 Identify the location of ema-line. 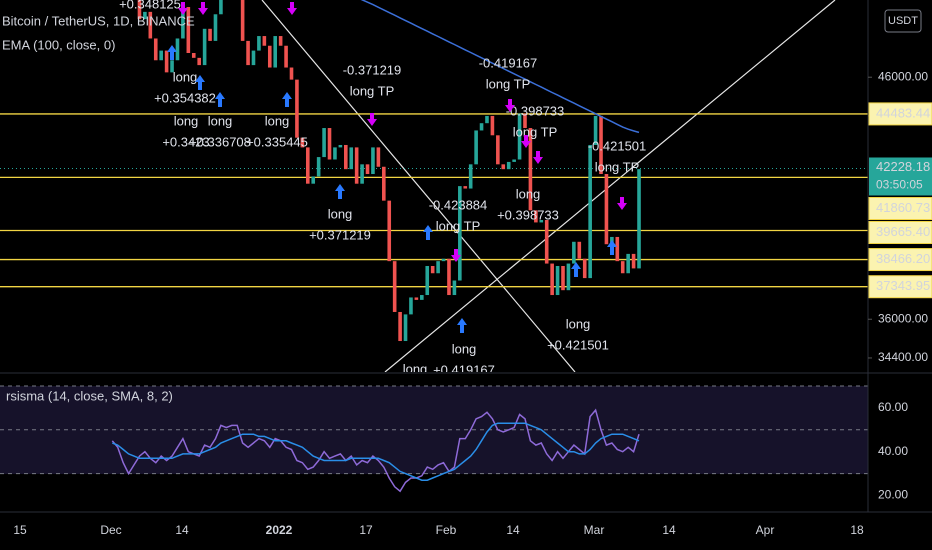
(500, 67).